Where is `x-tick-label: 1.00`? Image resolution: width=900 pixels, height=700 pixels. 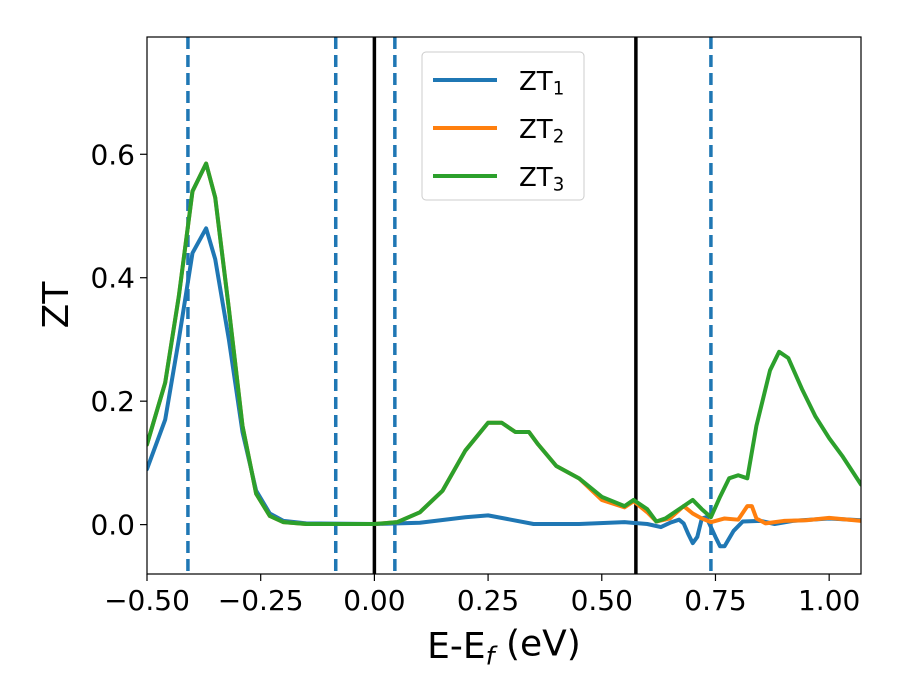
x-tick-label: 1.00 is located at coordinates (829, 600).